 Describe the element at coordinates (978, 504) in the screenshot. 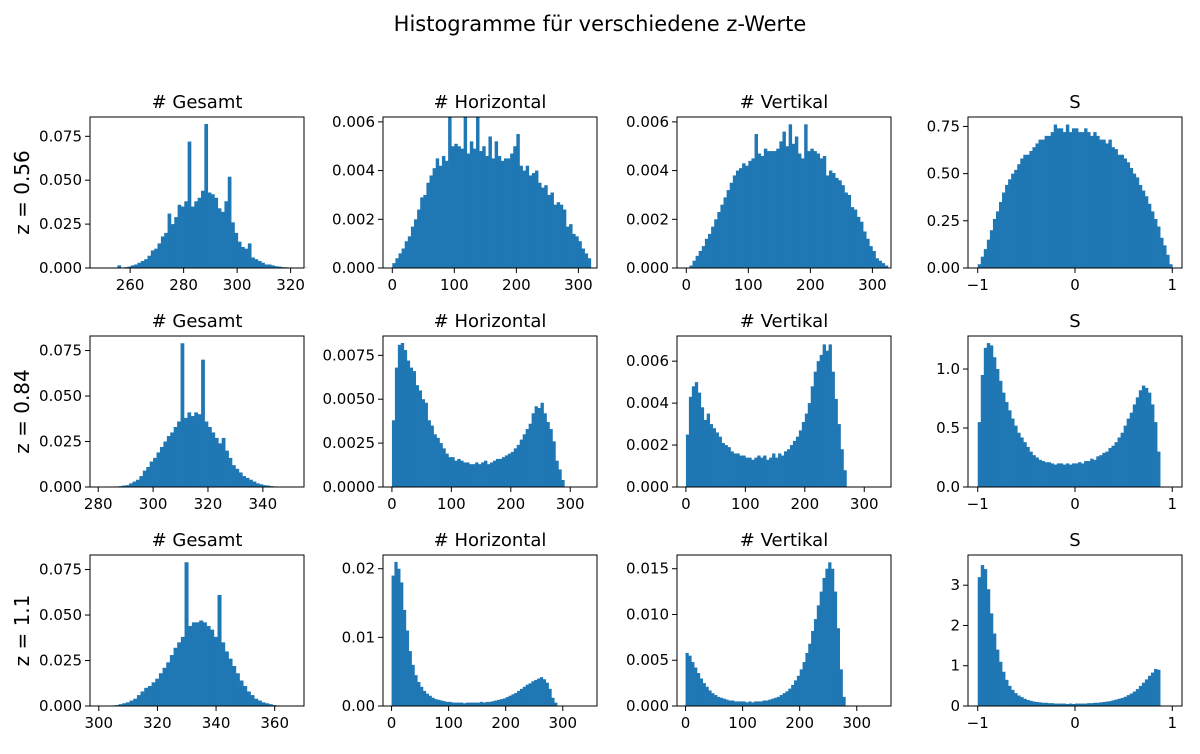

I see `x-tick-label: −1` at that location.